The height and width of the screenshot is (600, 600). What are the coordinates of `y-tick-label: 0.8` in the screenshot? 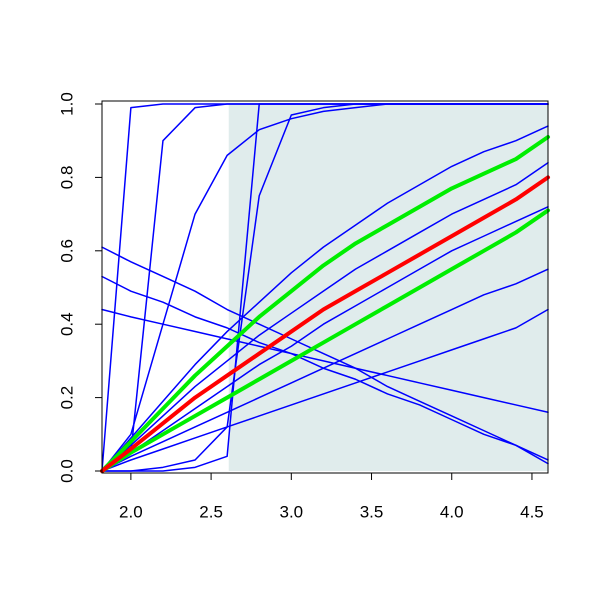 It's located at (66, 178).